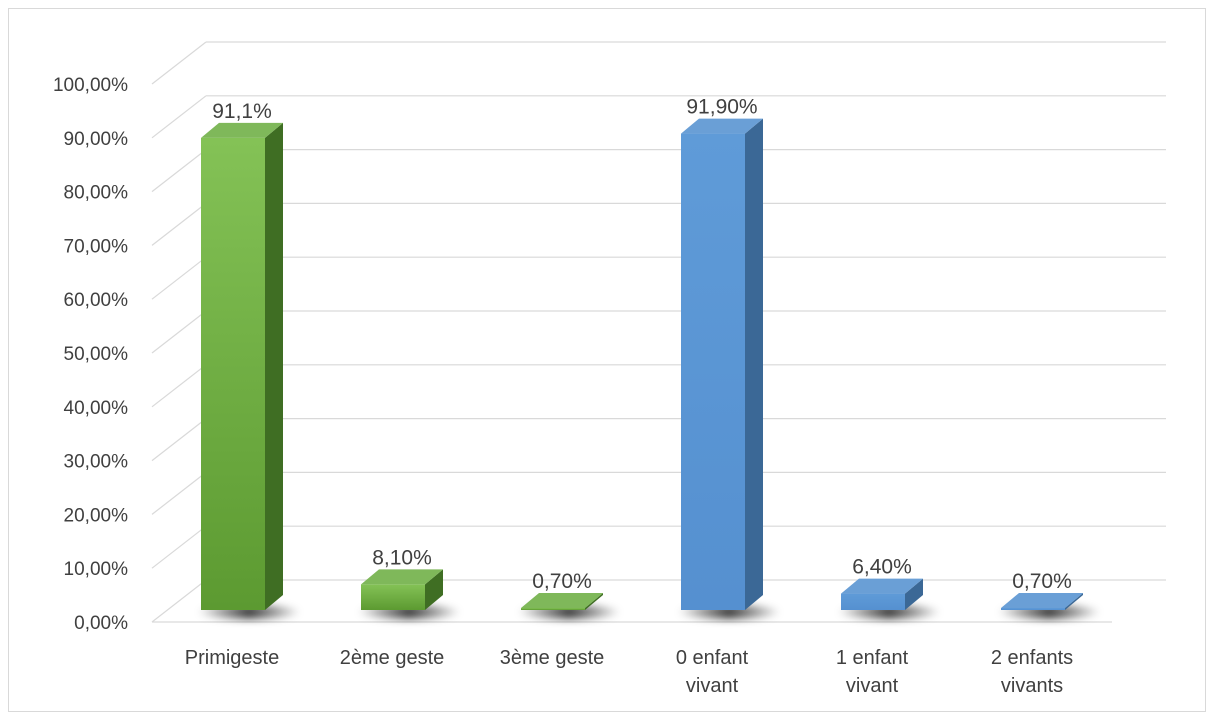  I want to click on y-tick-label: 50,00%, so click(96, 354).